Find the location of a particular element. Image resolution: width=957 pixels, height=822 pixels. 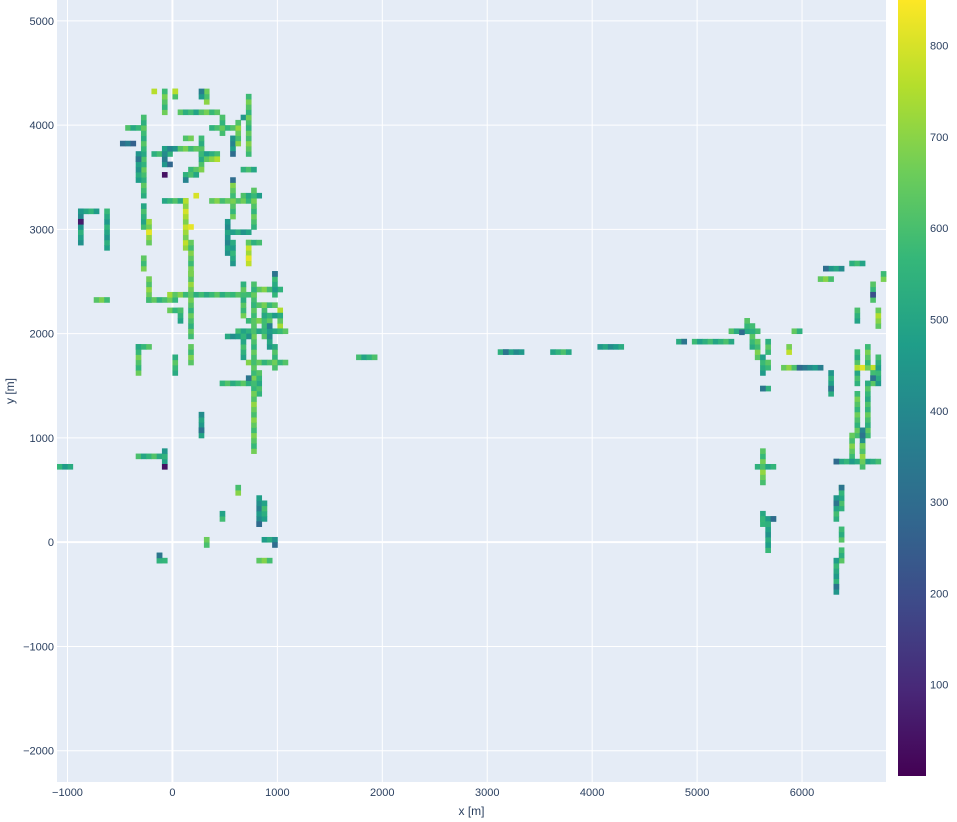

colorbar-tick-label: 200 is located at coordinates (939, 594).